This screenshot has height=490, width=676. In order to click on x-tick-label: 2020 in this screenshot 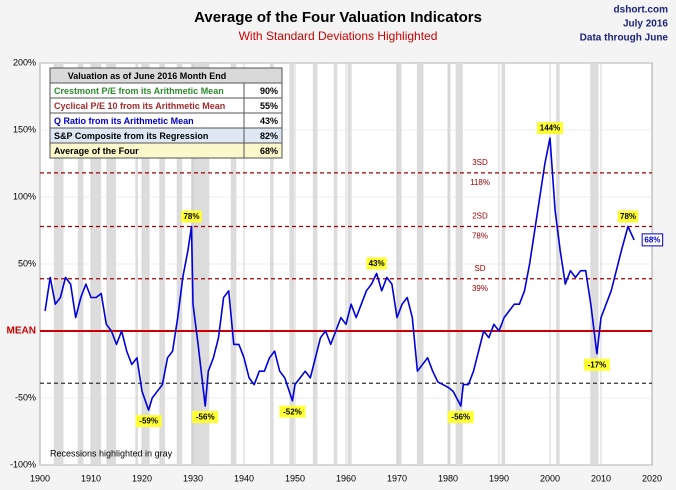, I will do `click(652, 478)`.